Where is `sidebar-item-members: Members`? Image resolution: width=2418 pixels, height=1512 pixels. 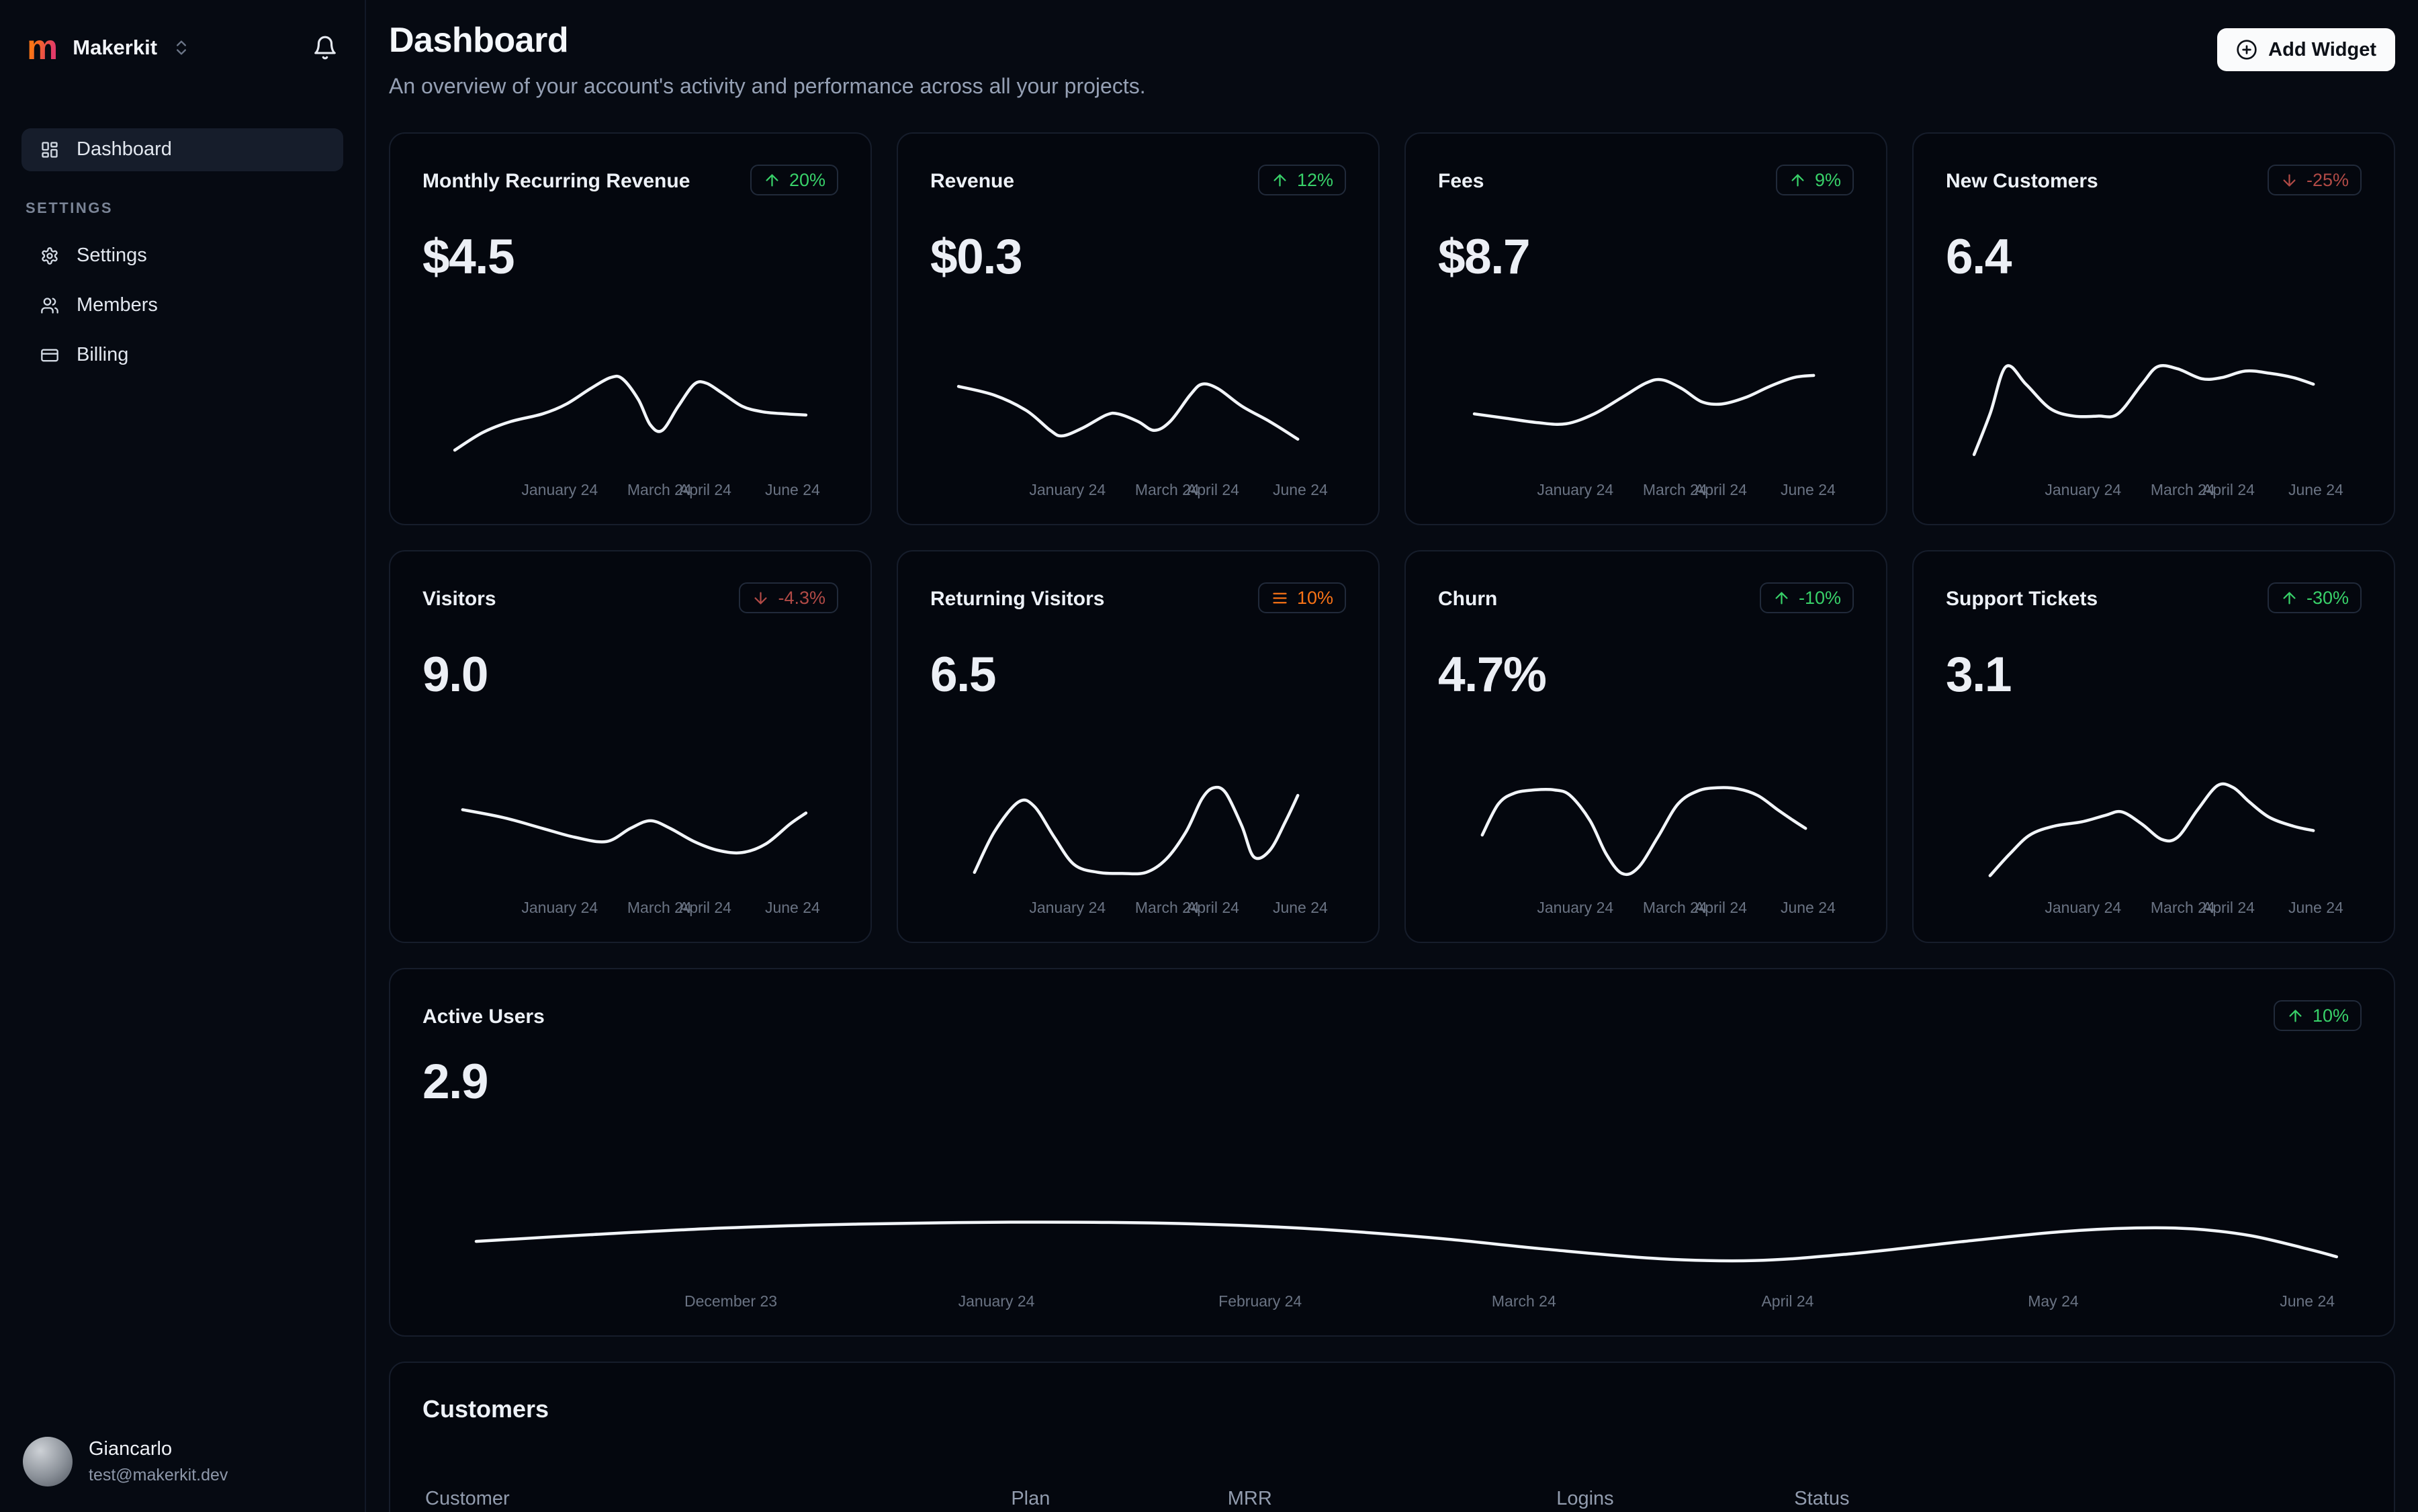
sidebar-item-members: Members is located at coordinates (182, 305).